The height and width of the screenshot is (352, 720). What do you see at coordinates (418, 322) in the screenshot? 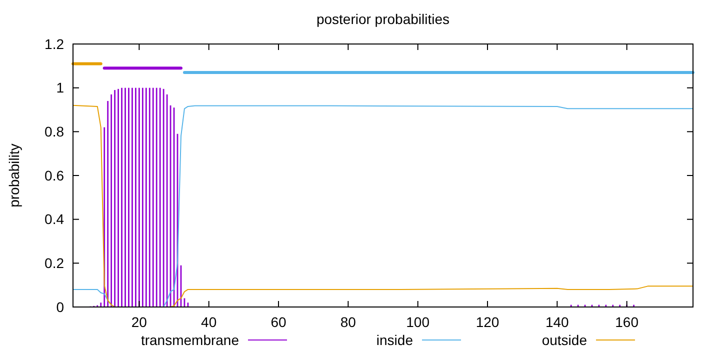
I see `x-tick-label: 100` at bounding box center [418, 322].